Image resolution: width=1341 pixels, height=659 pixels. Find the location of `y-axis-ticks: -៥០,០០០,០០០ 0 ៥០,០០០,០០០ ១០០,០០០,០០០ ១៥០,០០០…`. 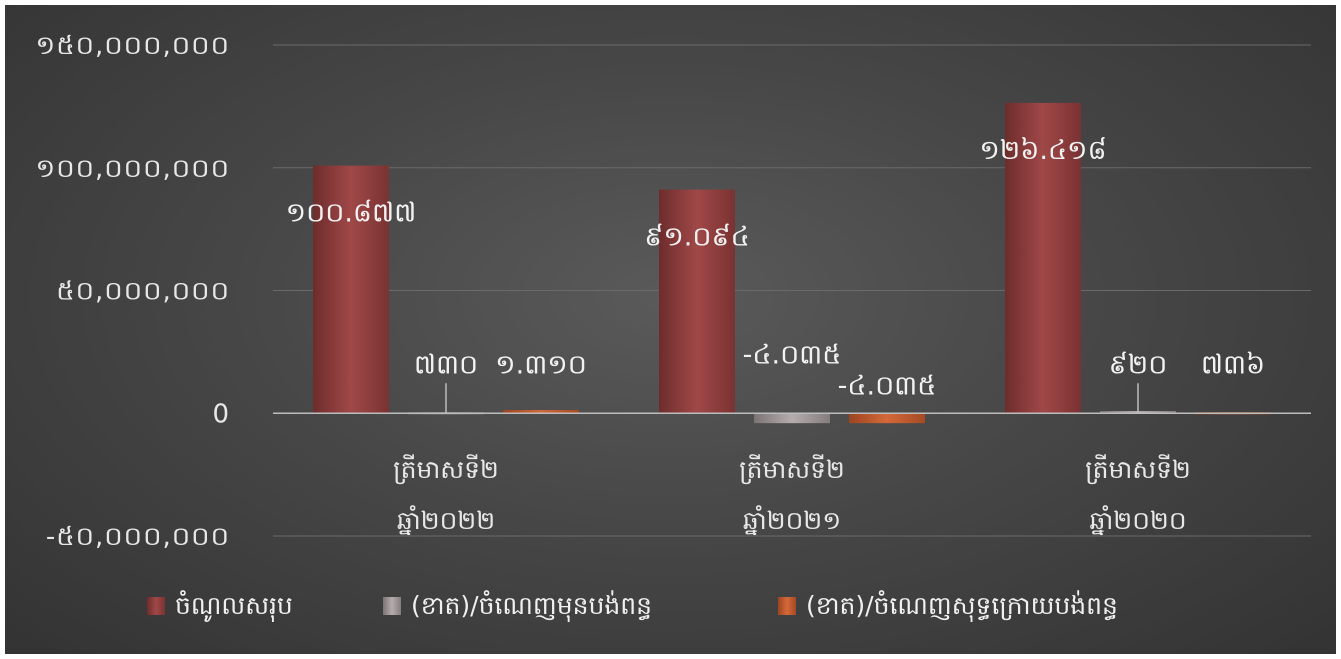

y-axis-ticks: -៥០,០០០,០០០ 0 ៥០,០០០,០០០ ១០០,០០០,០០០ ១៥០,០០០… is located at coordinates (133, 291).